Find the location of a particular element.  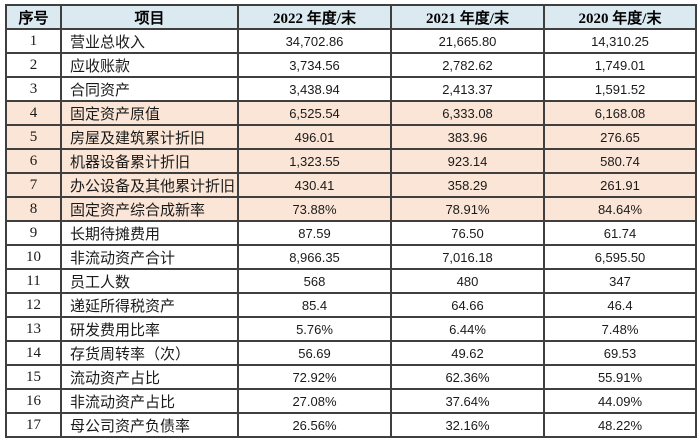

cell-value-2021: 21,665.80 is located at coordinates (467, 41).